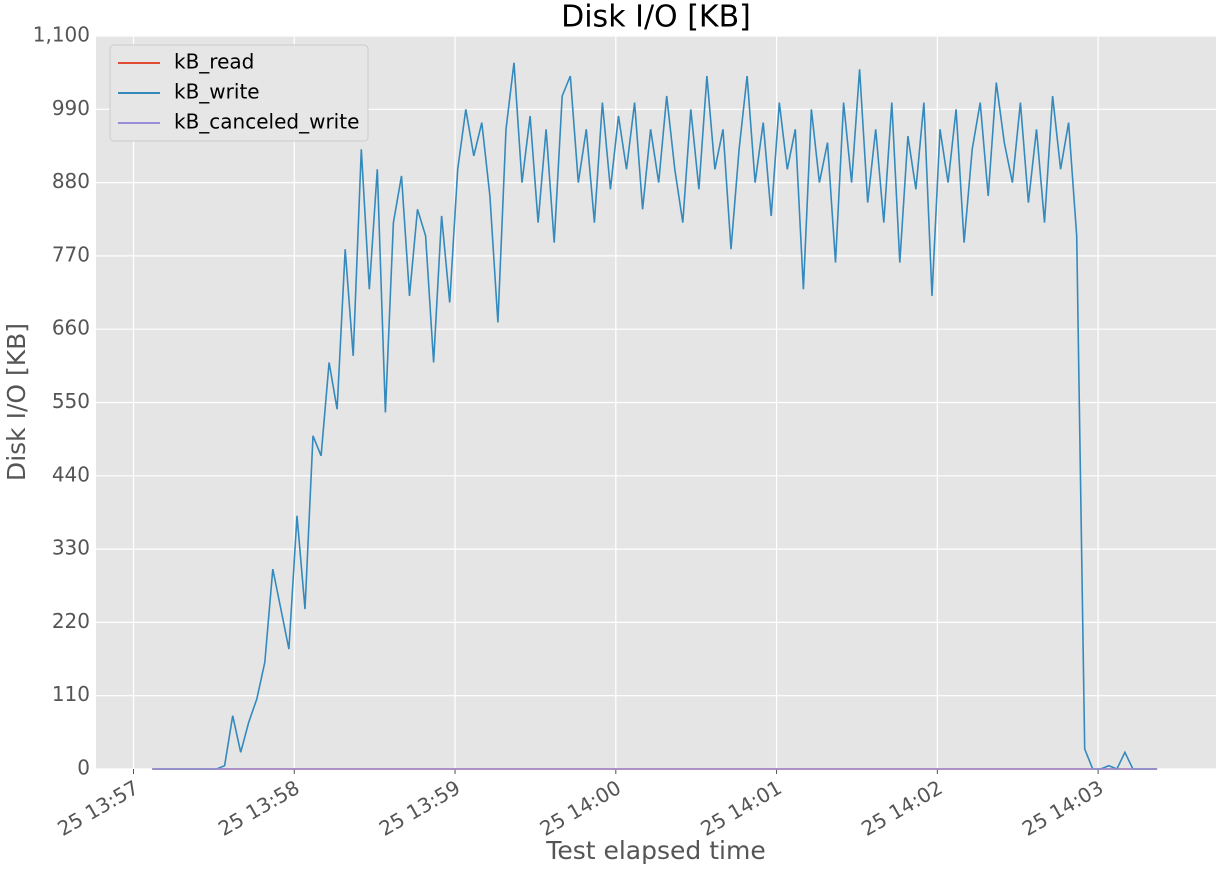 Image resolution: width=1226 pixels, height=873 pixels. Describe the element at coordinates (71, 108) in the screenshot. I see `y-tick-label: 990` at that location.